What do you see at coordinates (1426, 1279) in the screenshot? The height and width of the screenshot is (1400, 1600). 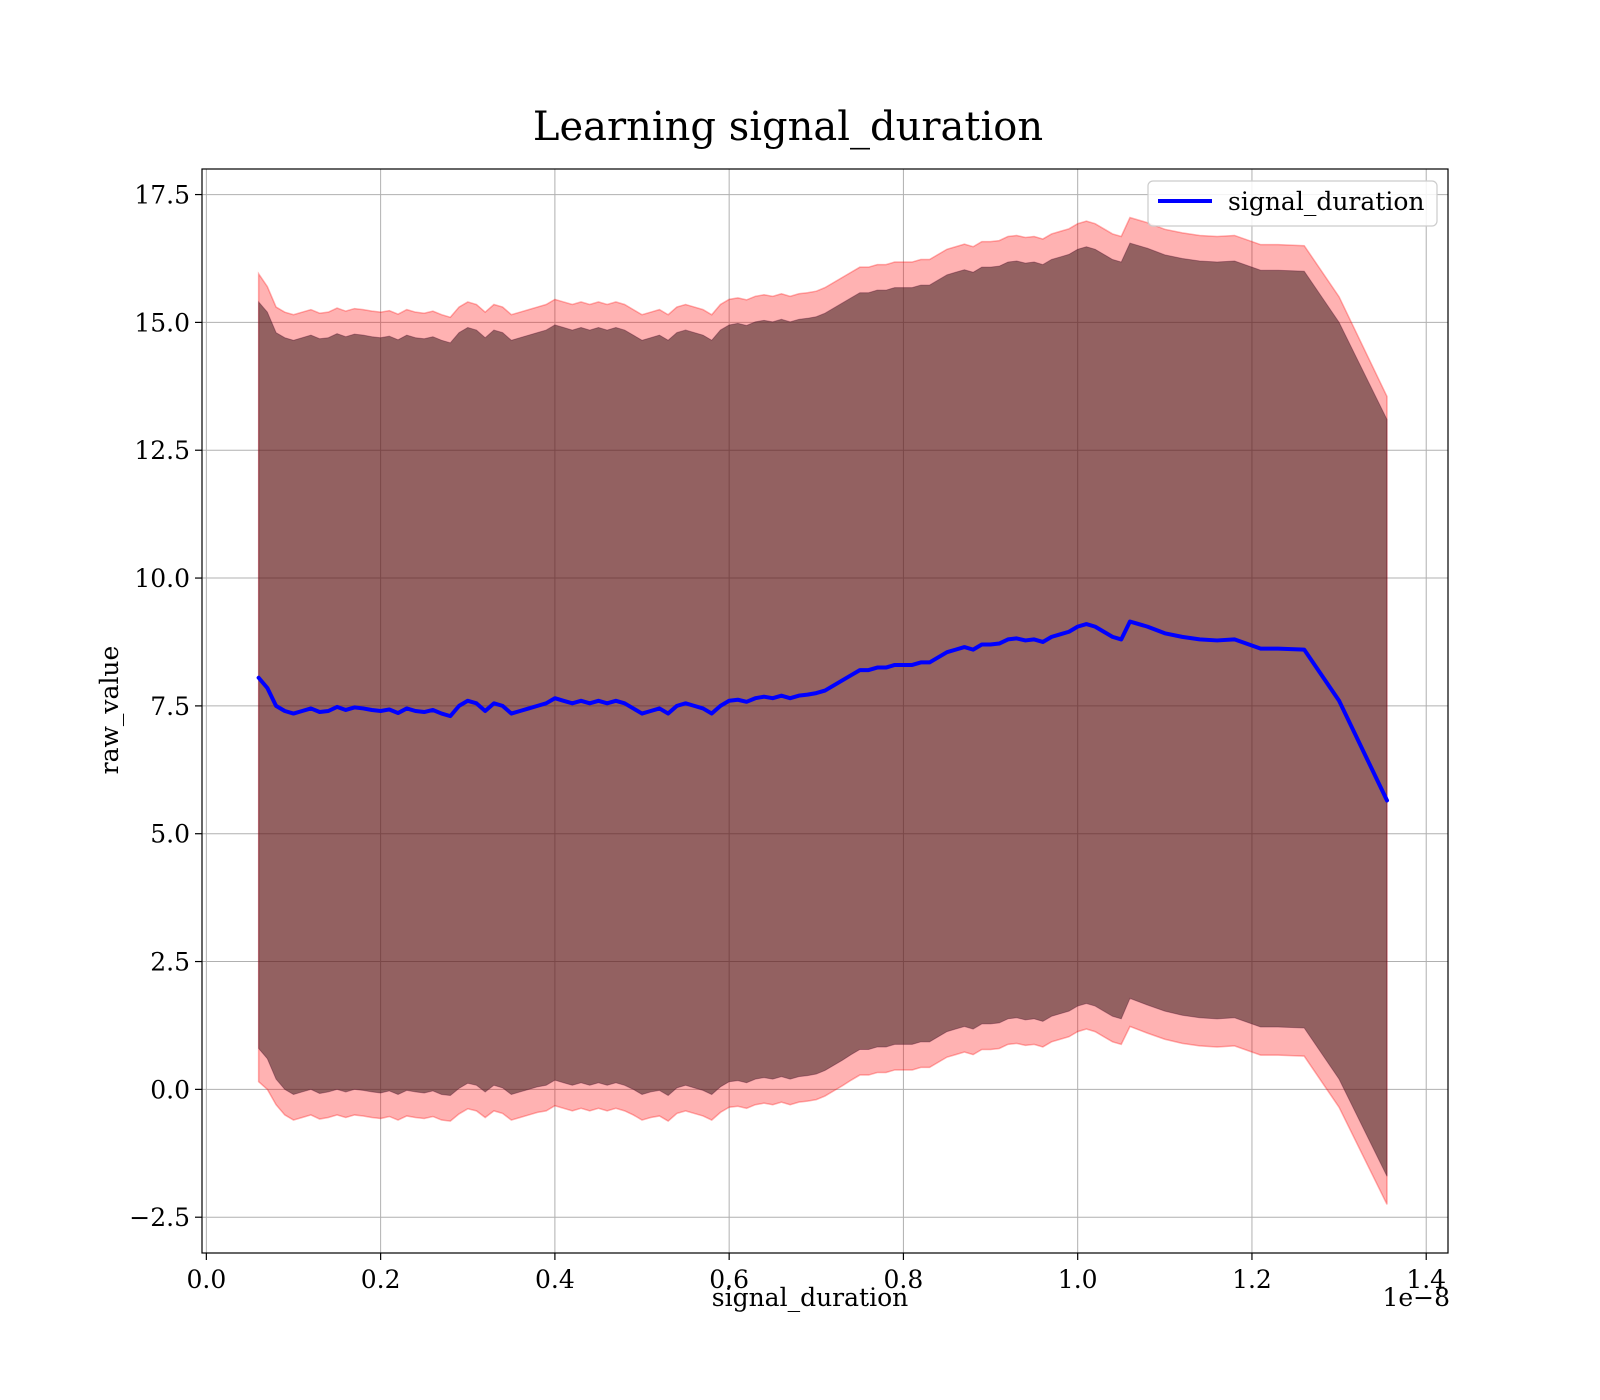 I see `x-tick-label-7: 1.4` at bounding box center [1426, 1279].